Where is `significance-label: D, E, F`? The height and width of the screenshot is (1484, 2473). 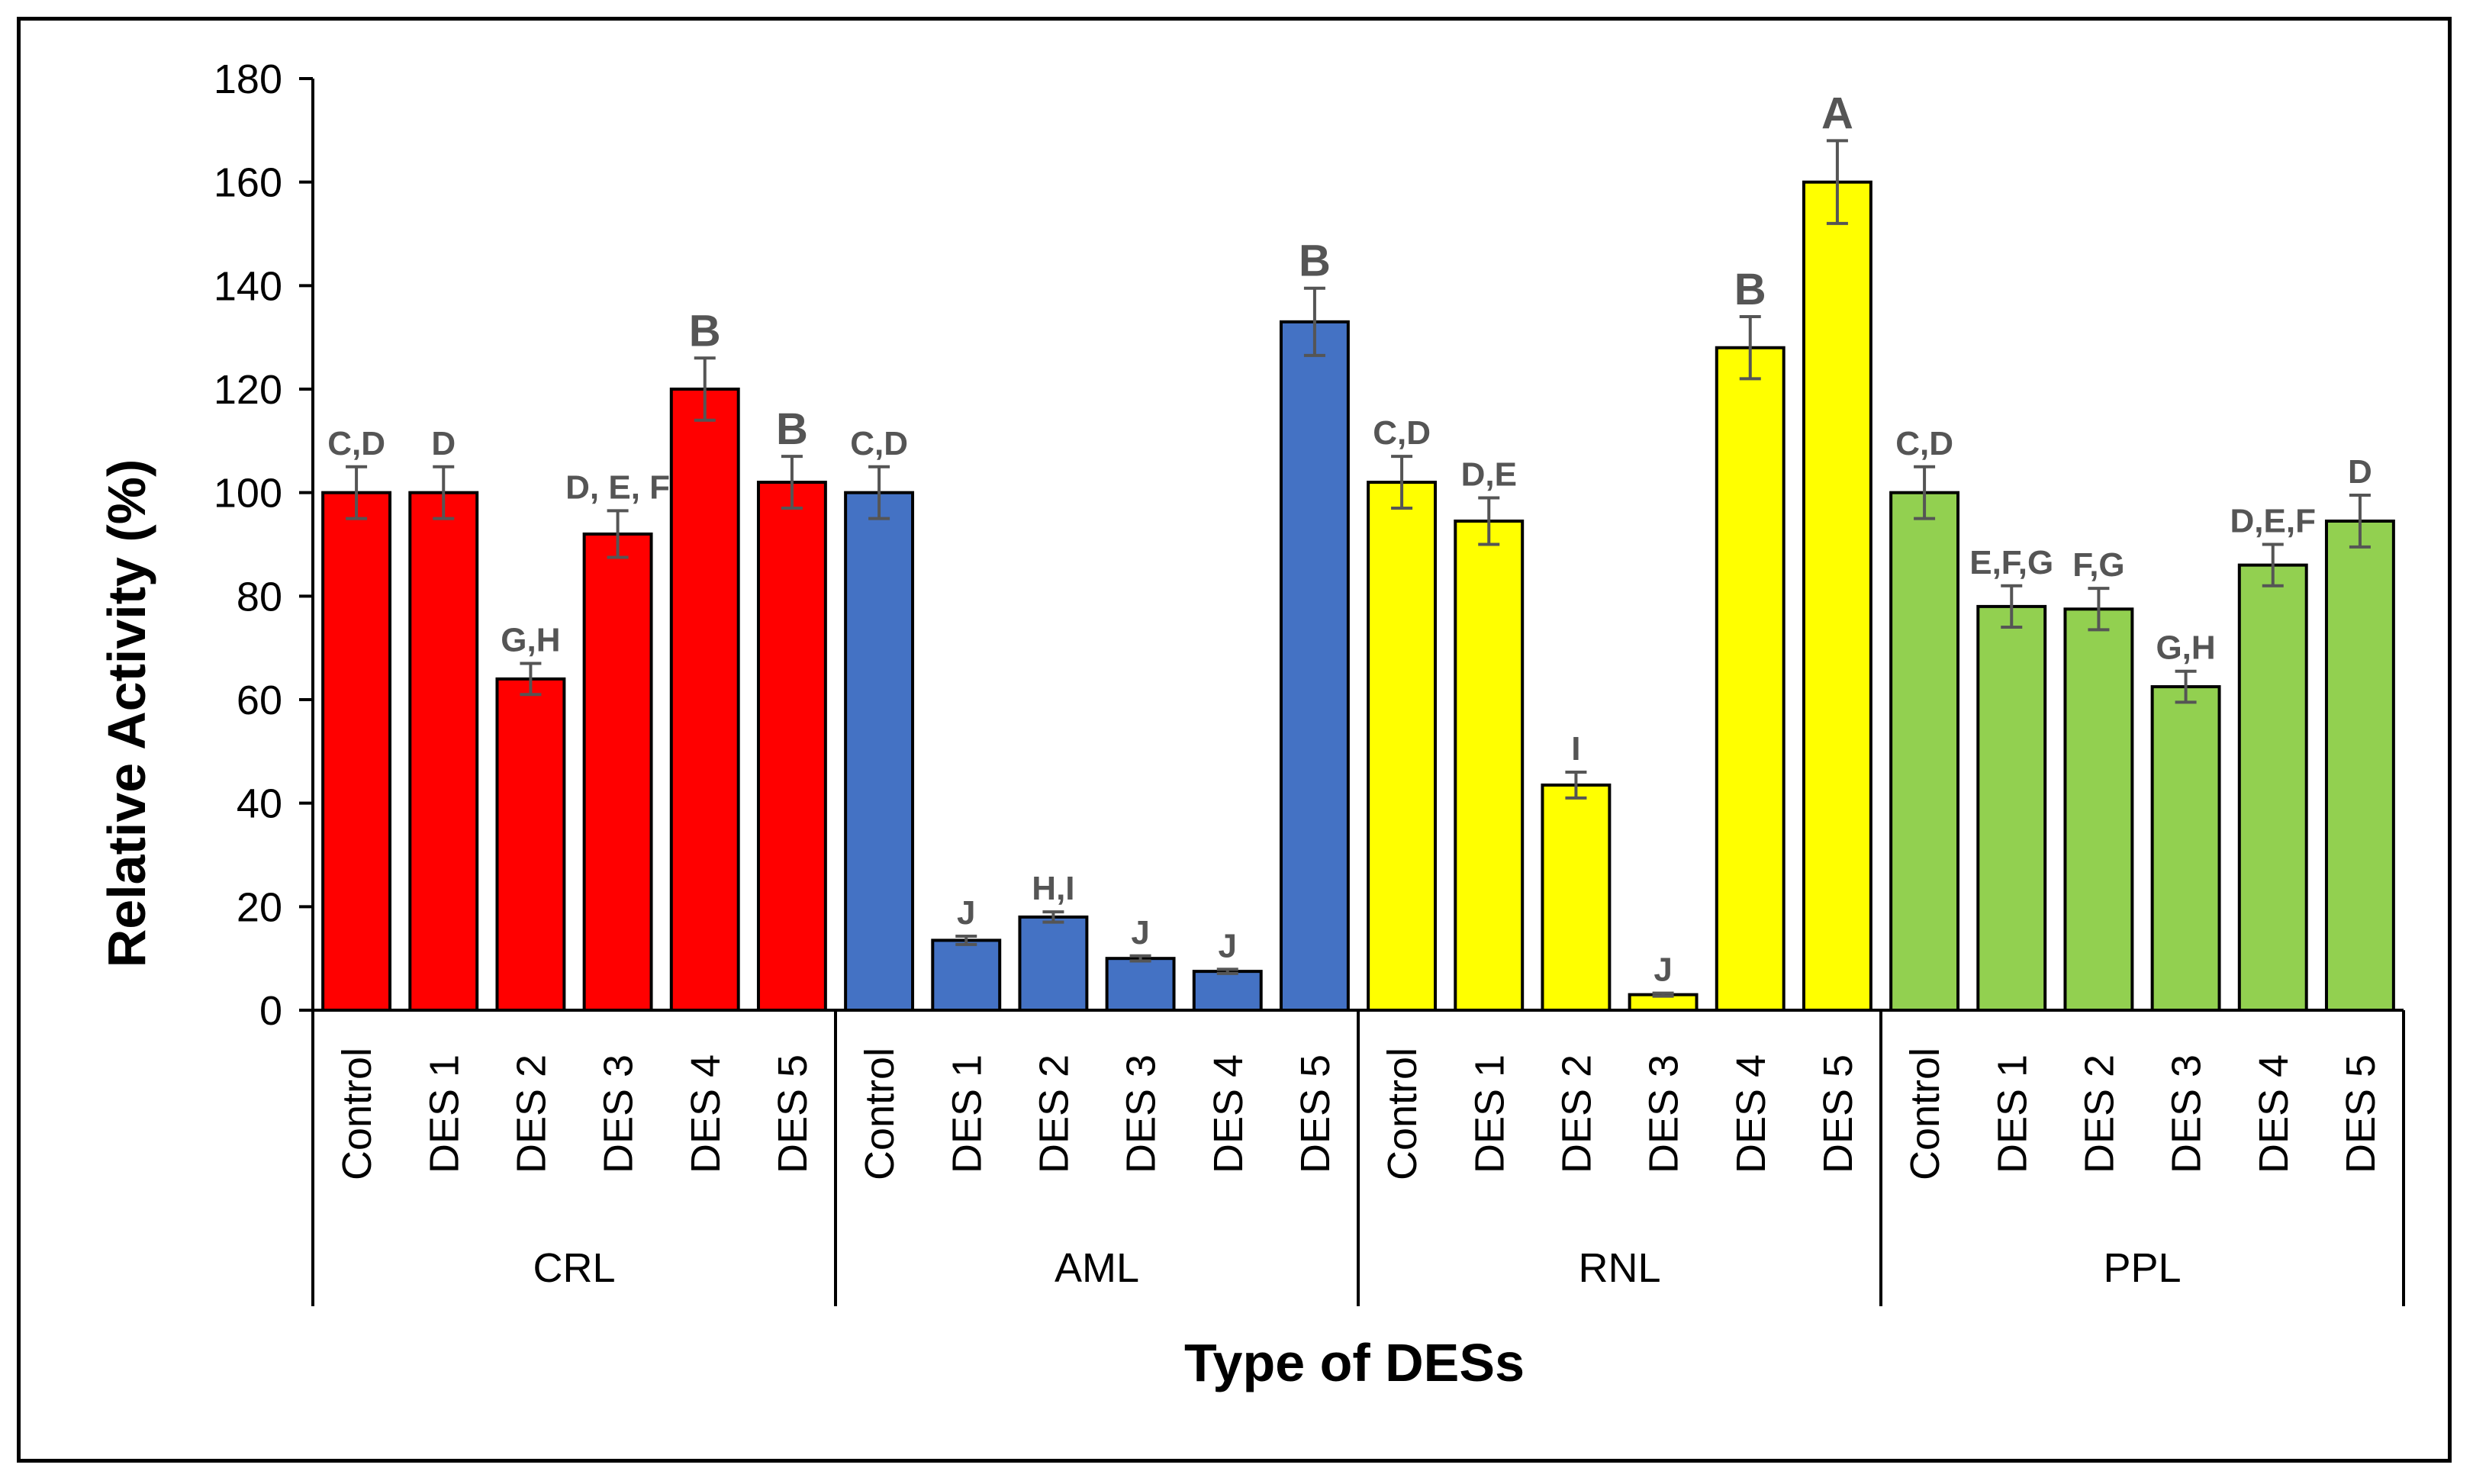 significance-label: D, E, F is located at coordinates (617, 487).